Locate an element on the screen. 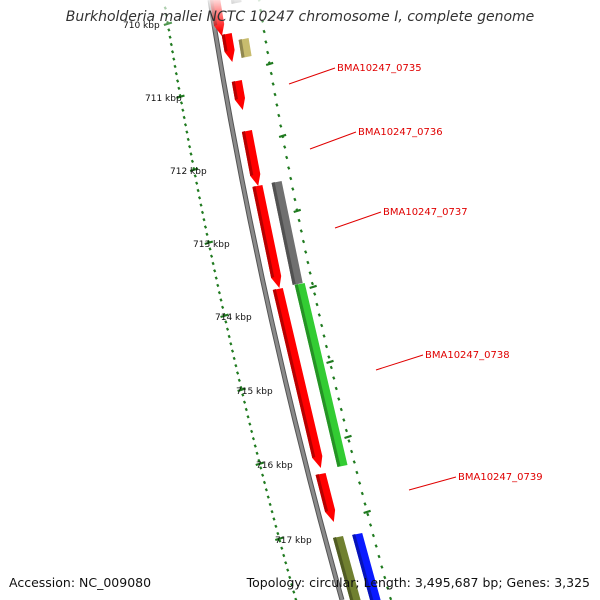 Image resolution: width=600 pixels, height=600 pixels. gene-label-0735: BMA10247_0735 is located at coordinates (379, 68).